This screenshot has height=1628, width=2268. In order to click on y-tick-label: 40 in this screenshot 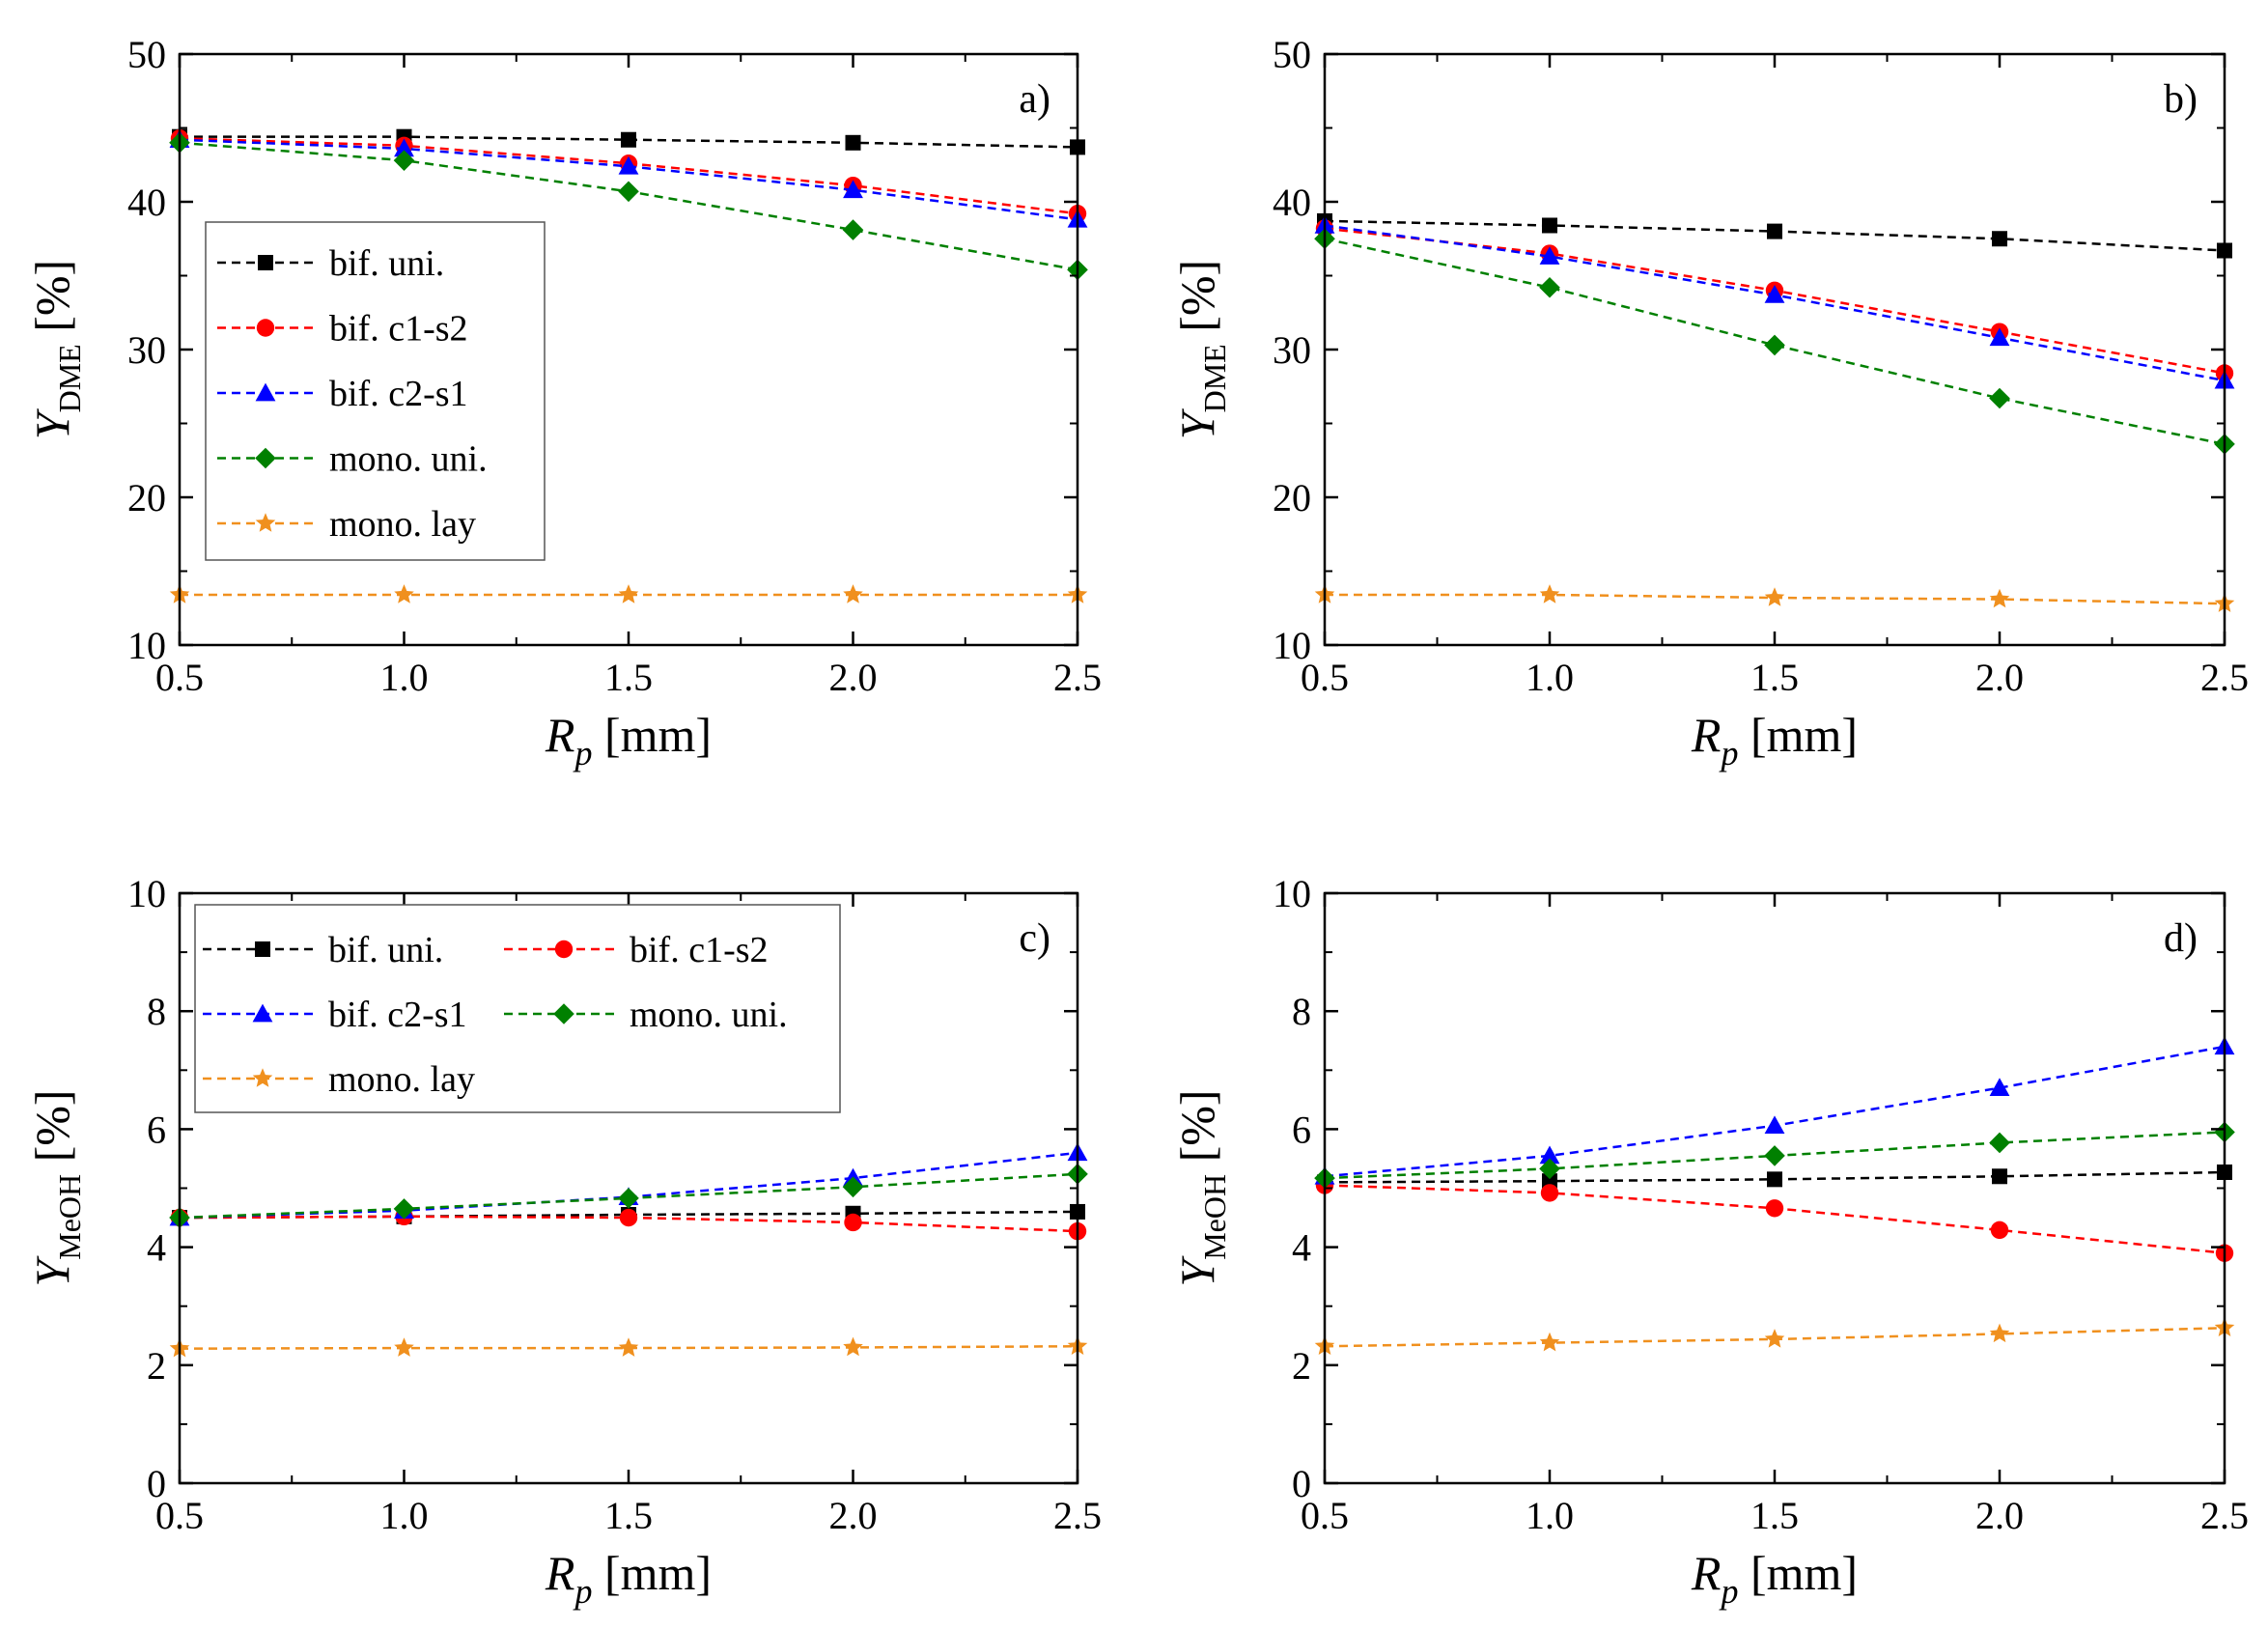, I will do `click(1292, 203)`.